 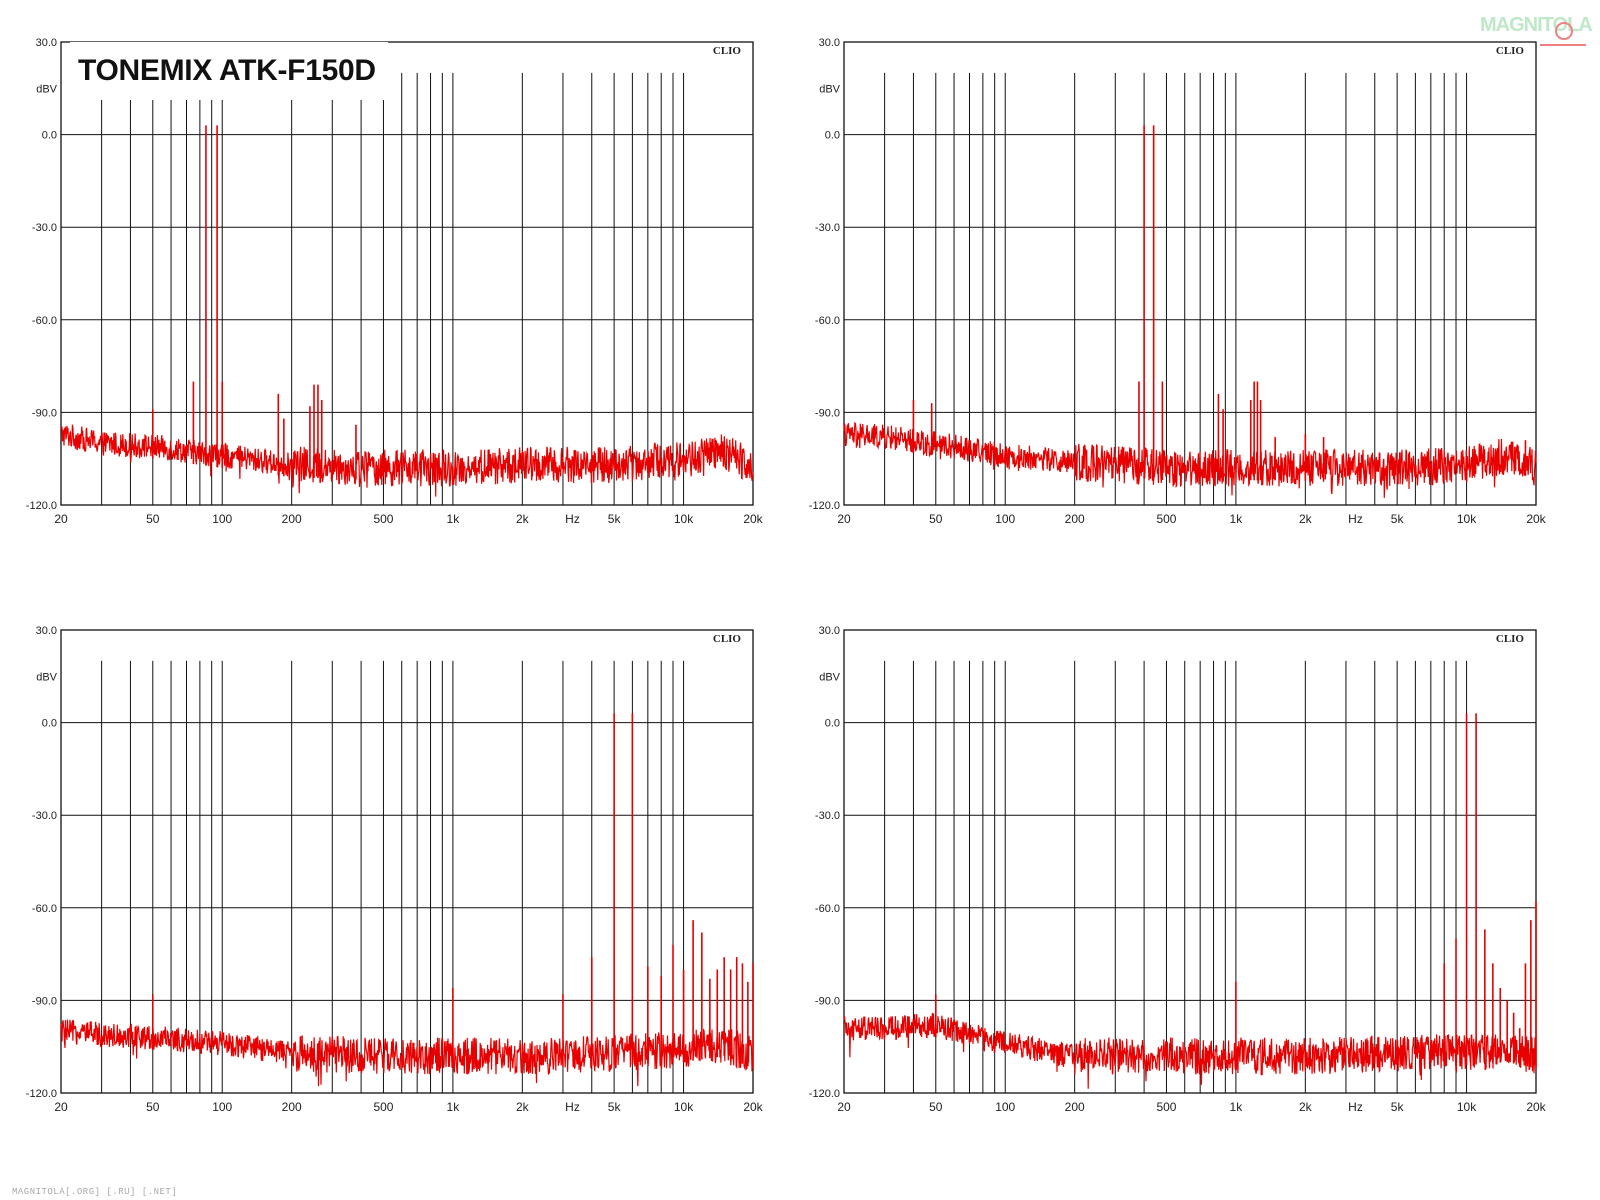 What do you see at coordinates (1563, 45) in the screenshot?
I see `watermark-underline` at bounding box center [1563, 45].